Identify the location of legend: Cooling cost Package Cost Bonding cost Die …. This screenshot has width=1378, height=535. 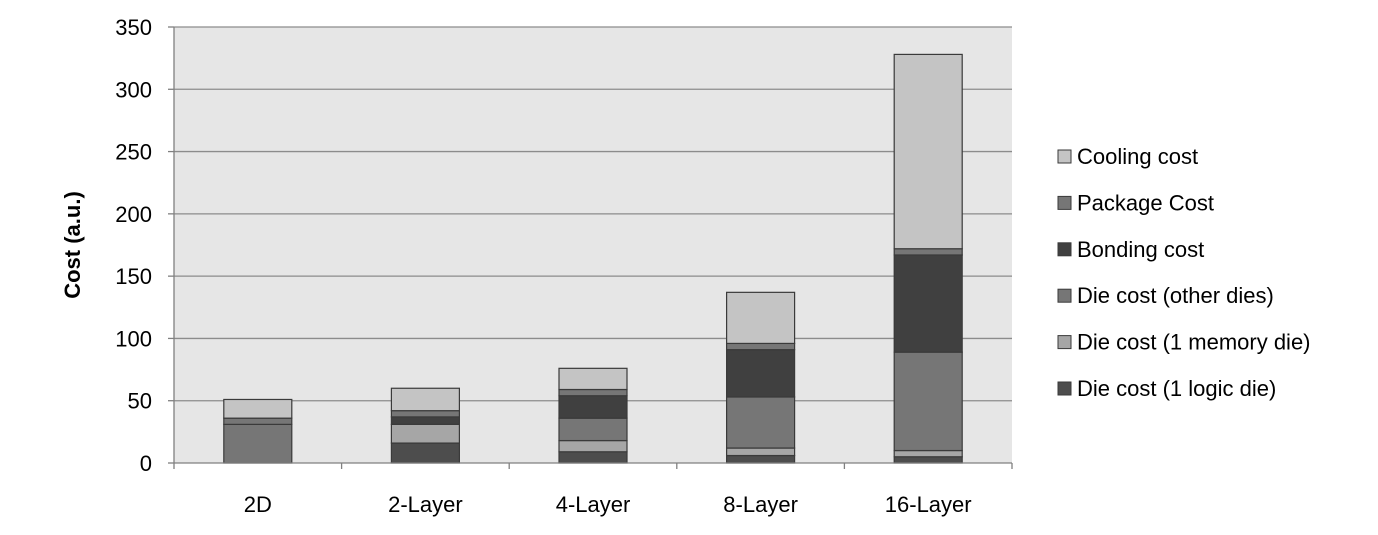
(1184, 272).